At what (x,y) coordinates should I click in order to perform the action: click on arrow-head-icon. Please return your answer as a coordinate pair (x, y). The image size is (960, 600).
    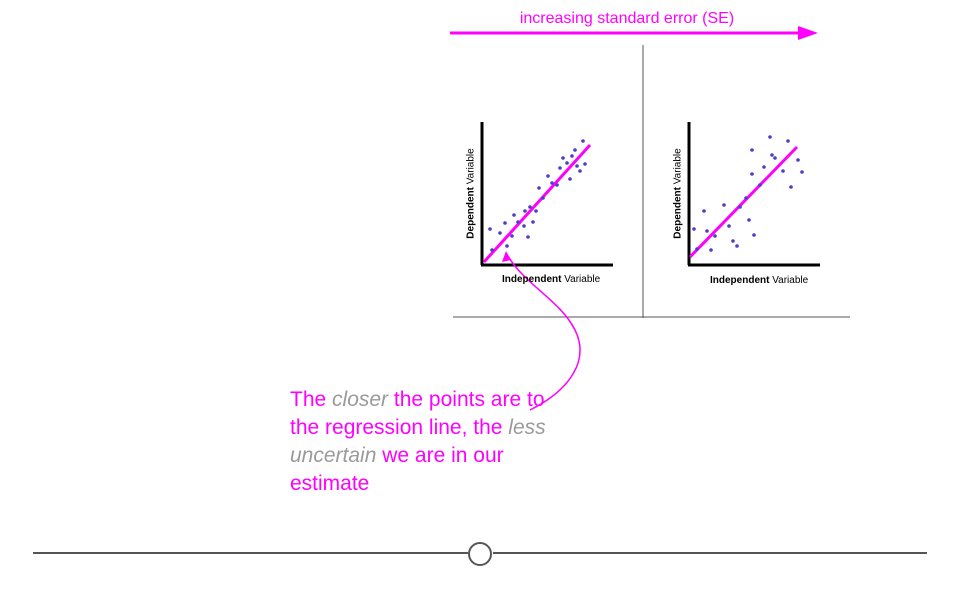
    Looking at the image, I should click on (808, 33).